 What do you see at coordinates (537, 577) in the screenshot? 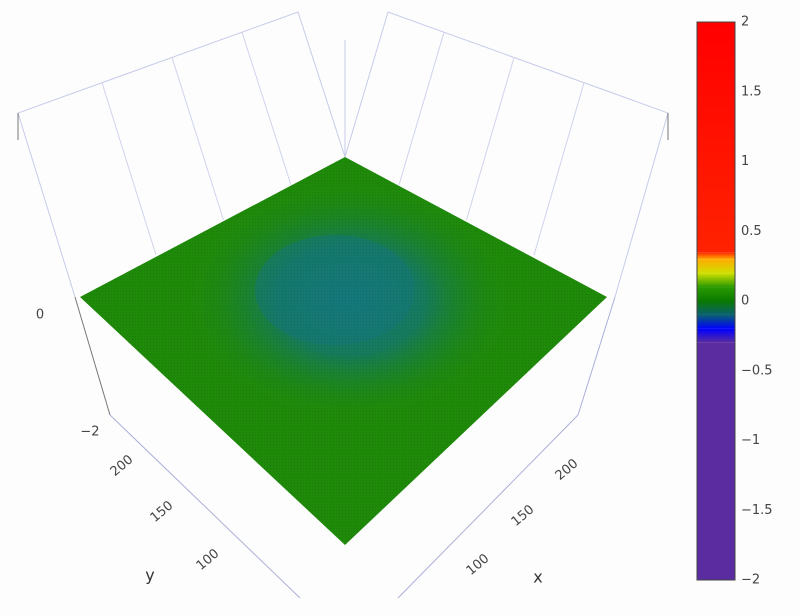
I see `x-axis-title: x` at bounding box center [537, 577].